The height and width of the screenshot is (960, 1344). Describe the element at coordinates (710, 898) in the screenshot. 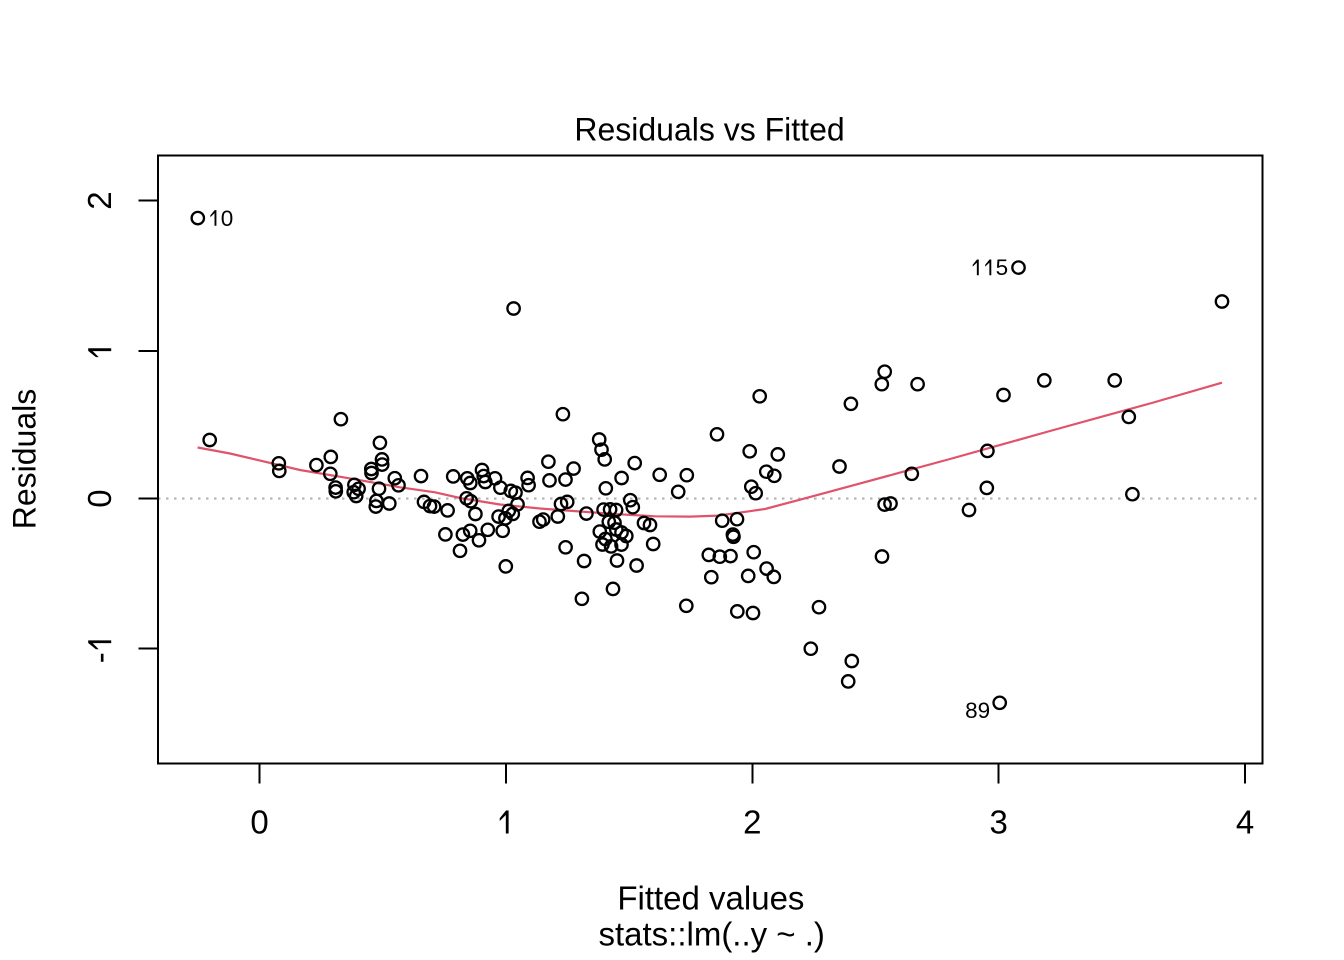

I see `svg-text: Fitted values` at that location.